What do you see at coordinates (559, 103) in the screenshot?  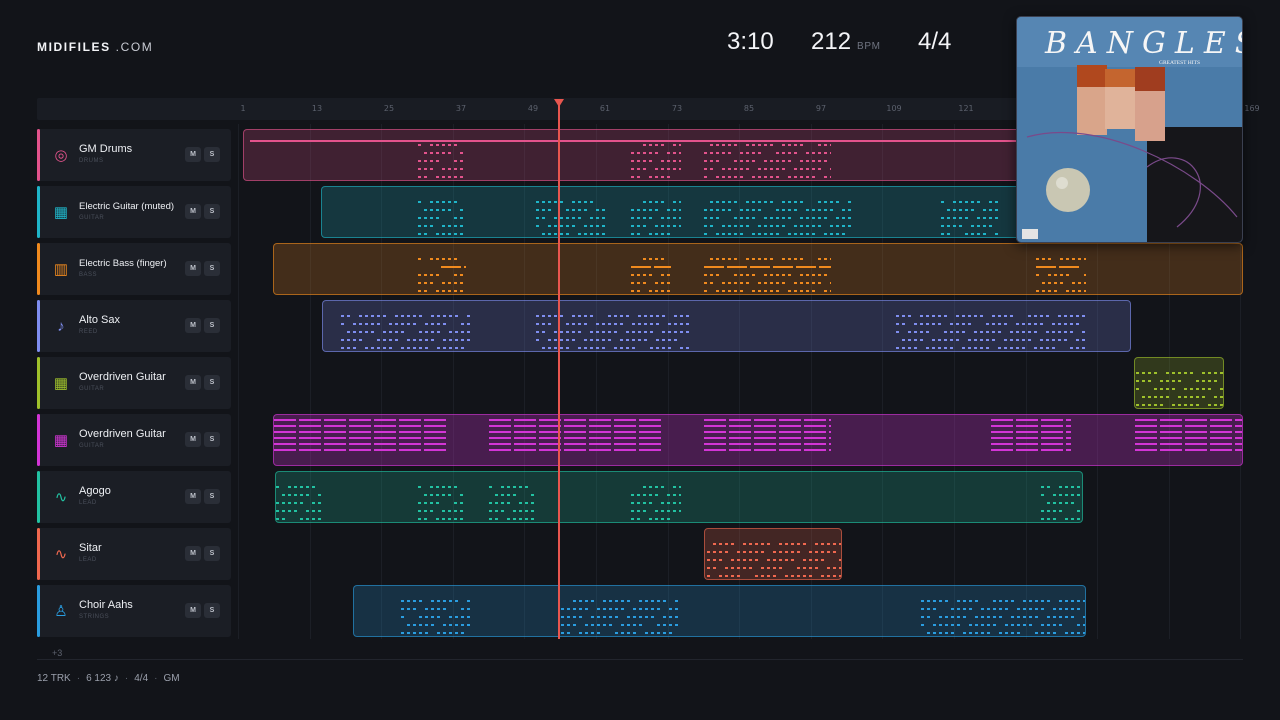 I see `playhead-marker` at bounding box center [559, 103].